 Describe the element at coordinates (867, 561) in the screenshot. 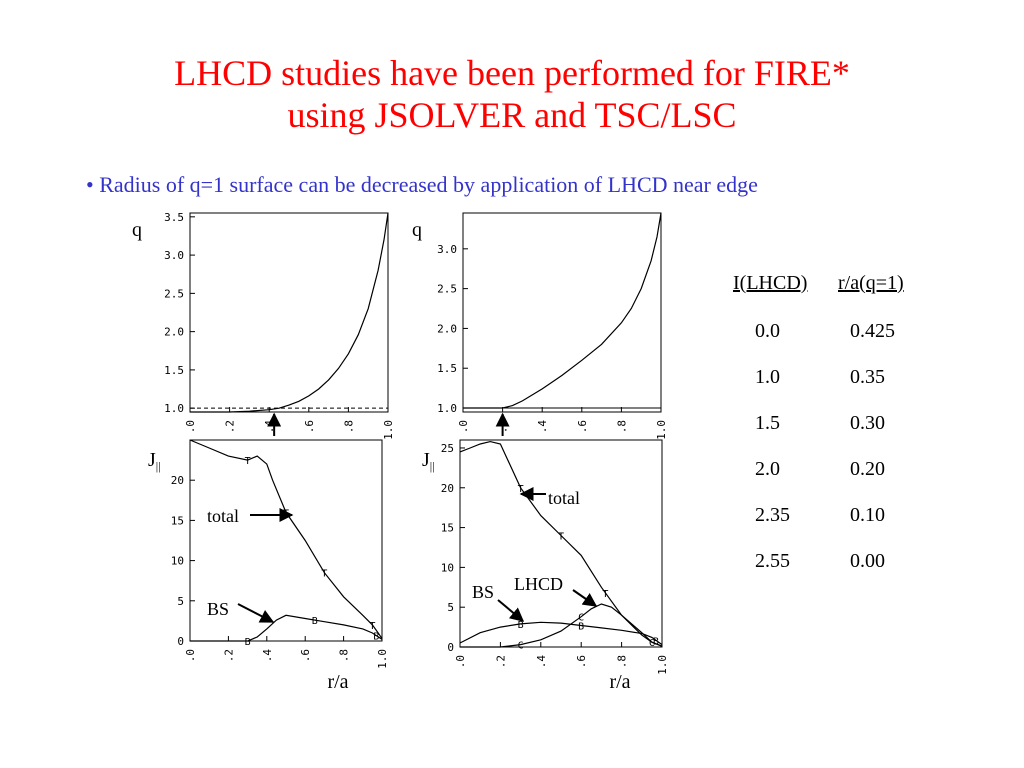

I see `table-cell: 0.00` at that location.